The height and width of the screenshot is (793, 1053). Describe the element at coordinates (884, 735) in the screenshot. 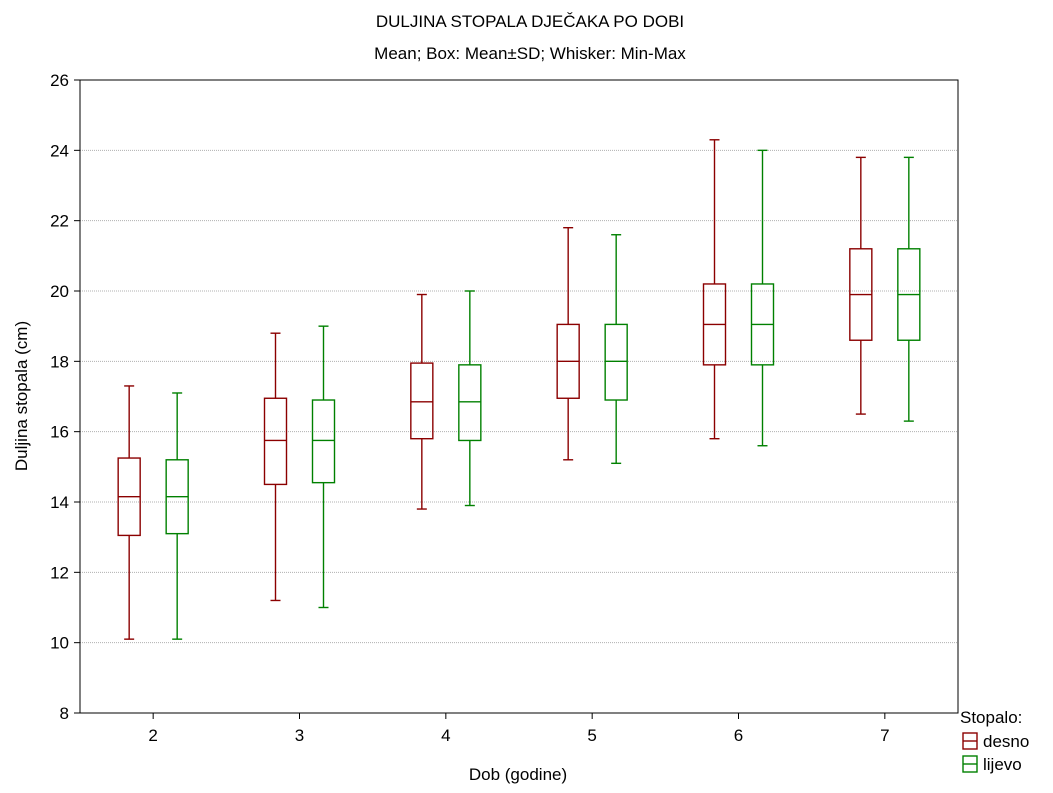

I see `x-tick-label: 7` at that location.